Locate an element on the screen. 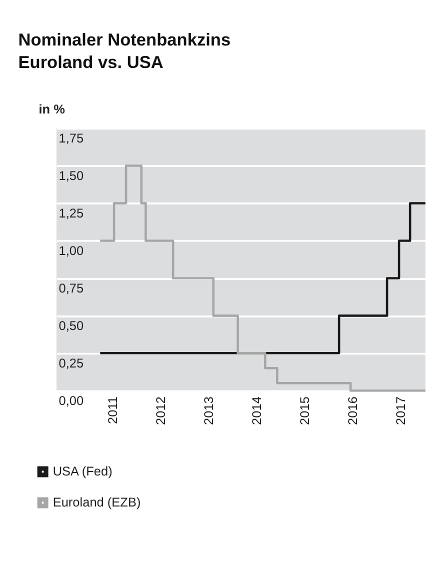 This screenshot has height=563, width=440. x-tick-label: 2013 is located at coordinates (208, 410).